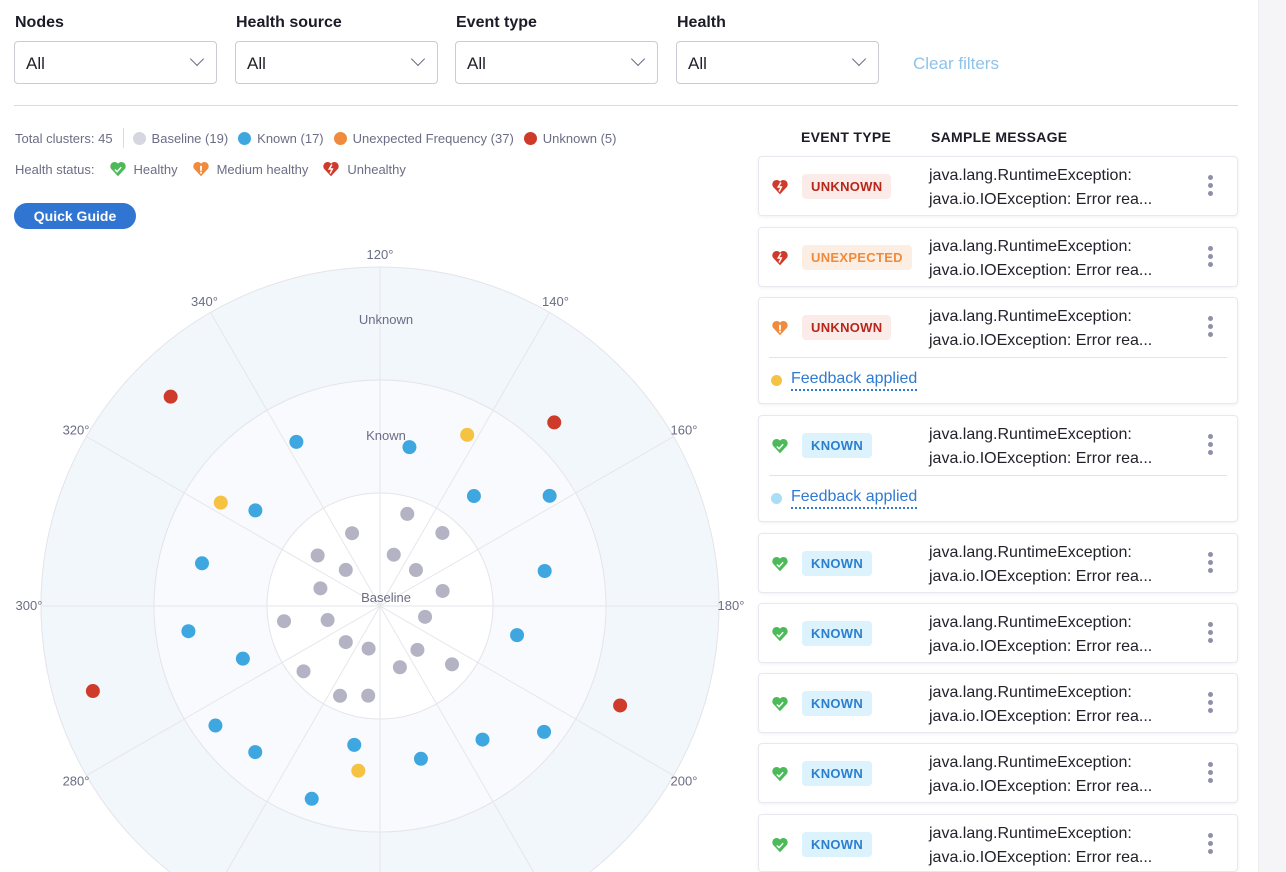 This screenshot has height=872, width=1286. Describe the element at coordinates (530, 138) in the screenshot. I see `unknown-dot-icon` at that location.